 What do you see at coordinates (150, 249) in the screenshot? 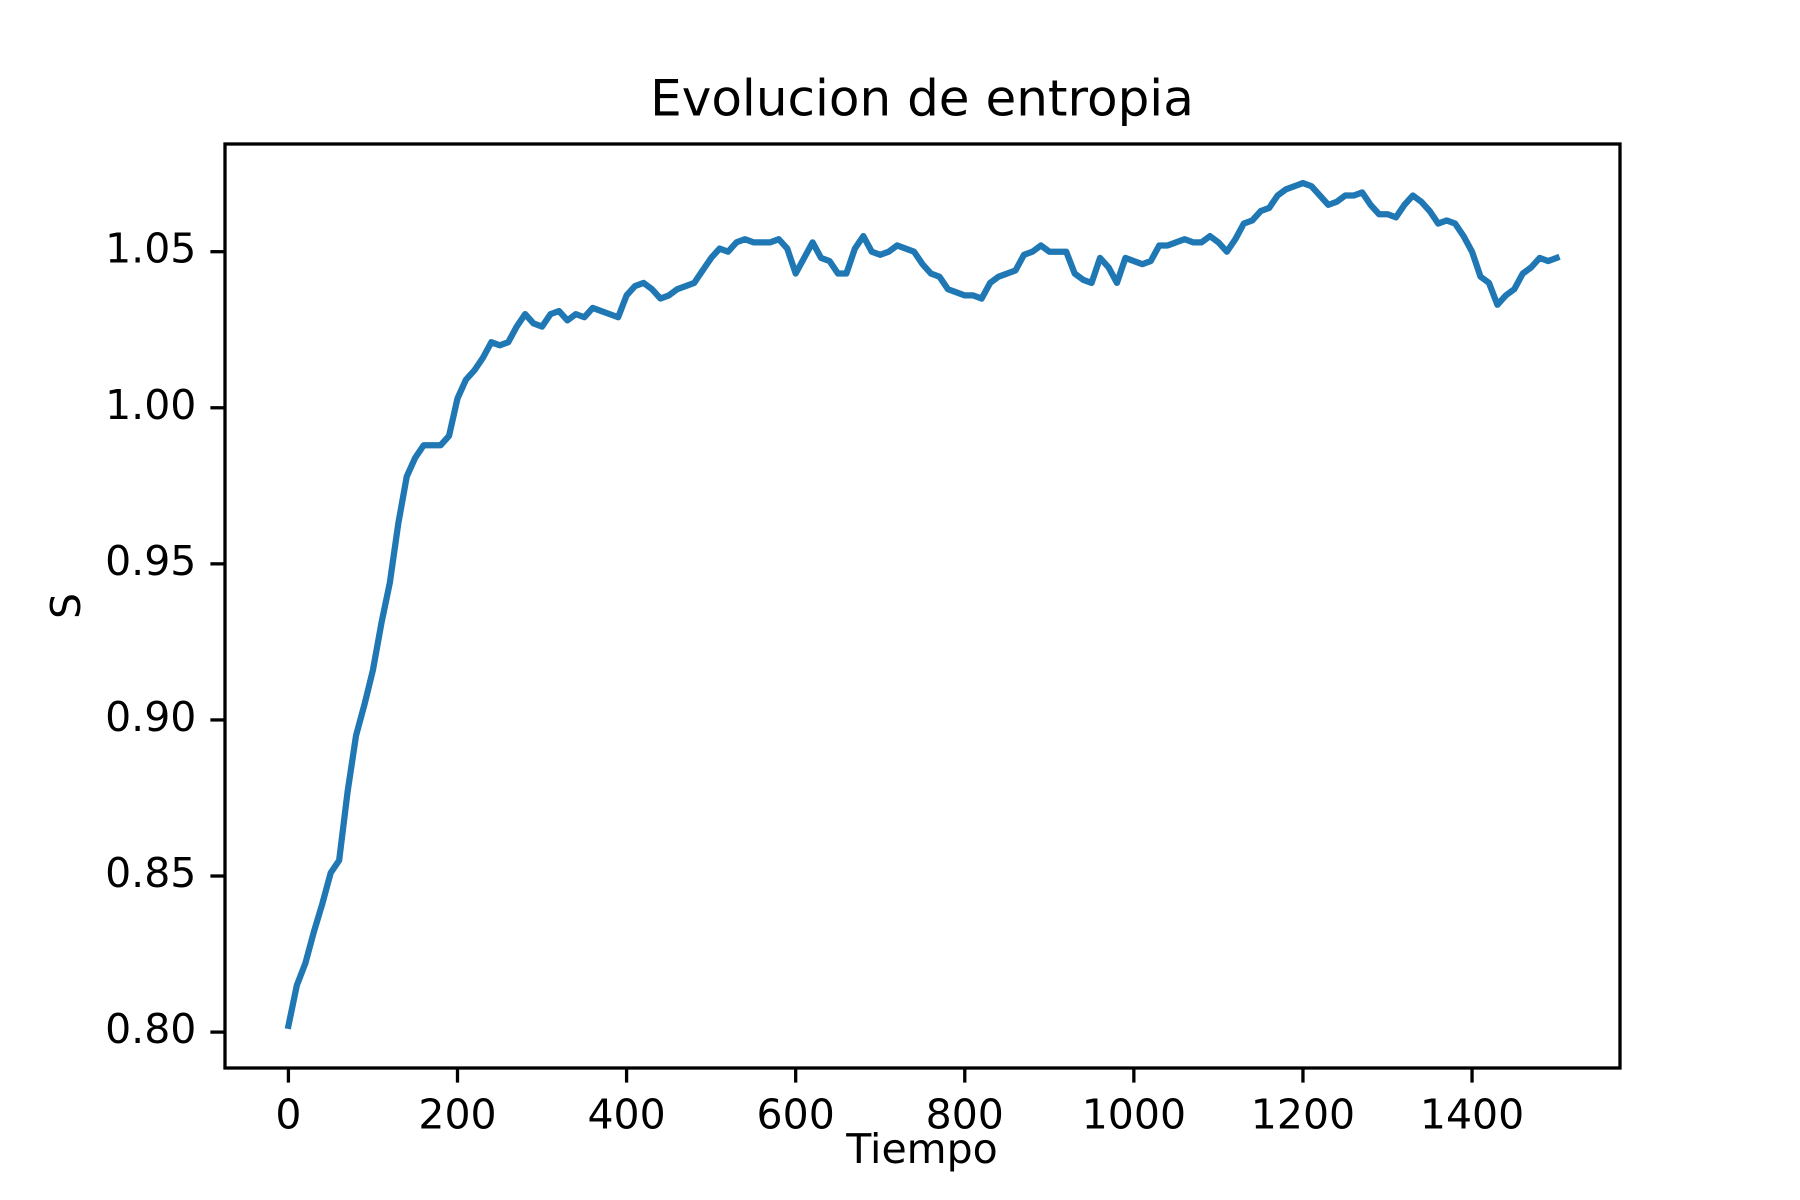
I see `y-tick-label: 1.05` at bounding box center [150, 249].